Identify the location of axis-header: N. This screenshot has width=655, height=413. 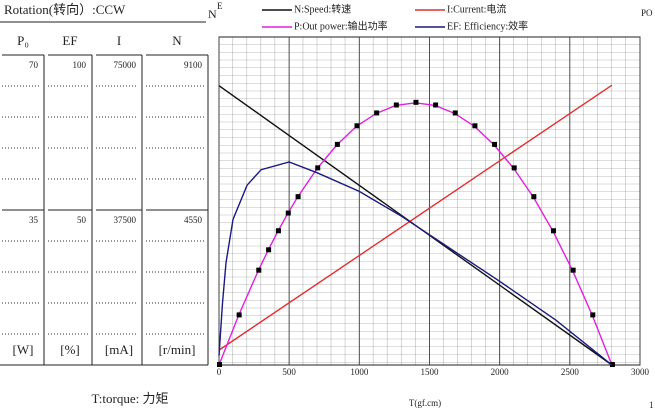
(177, 40).